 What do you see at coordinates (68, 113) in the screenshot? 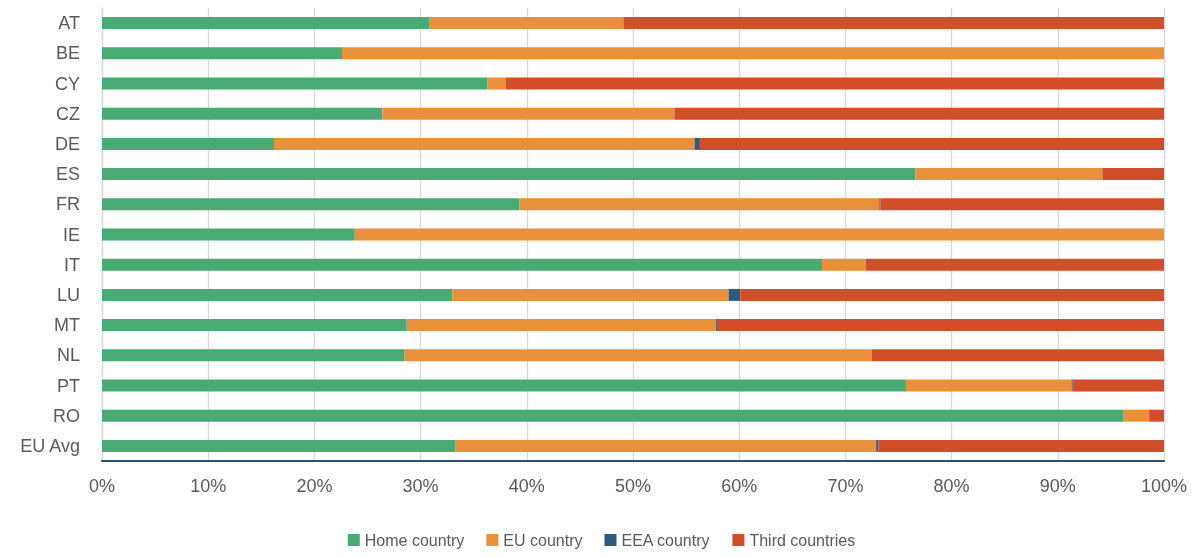
I see `y-tick-label: CZ` at bounding box center [68, 113].